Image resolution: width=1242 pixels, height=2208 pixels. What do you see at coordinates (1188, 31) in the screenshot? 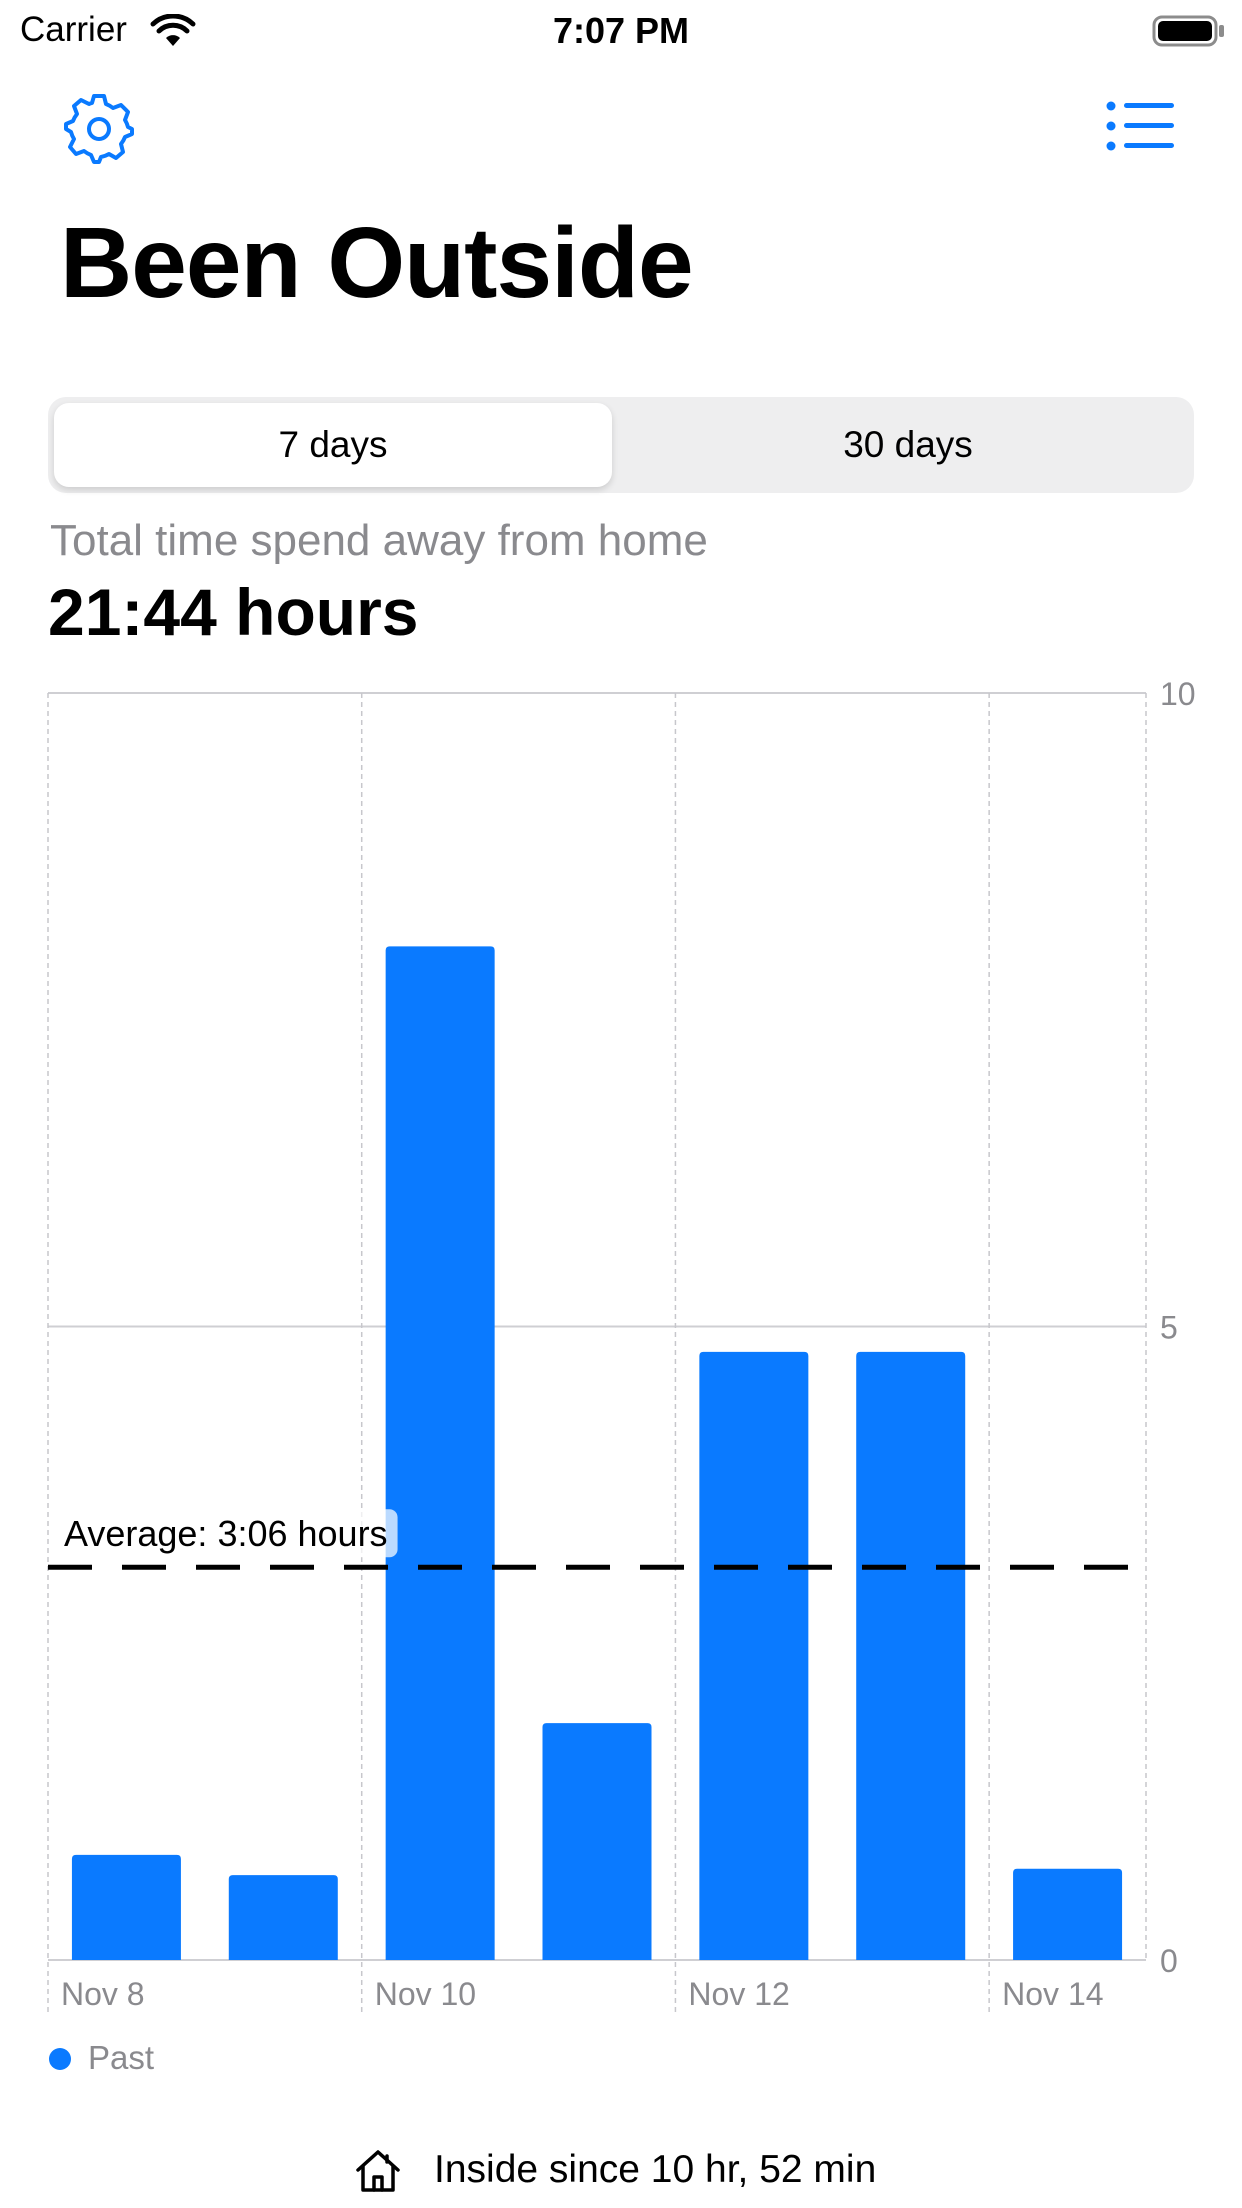
I see `battery-icon` at bounding box center [1188, 31].